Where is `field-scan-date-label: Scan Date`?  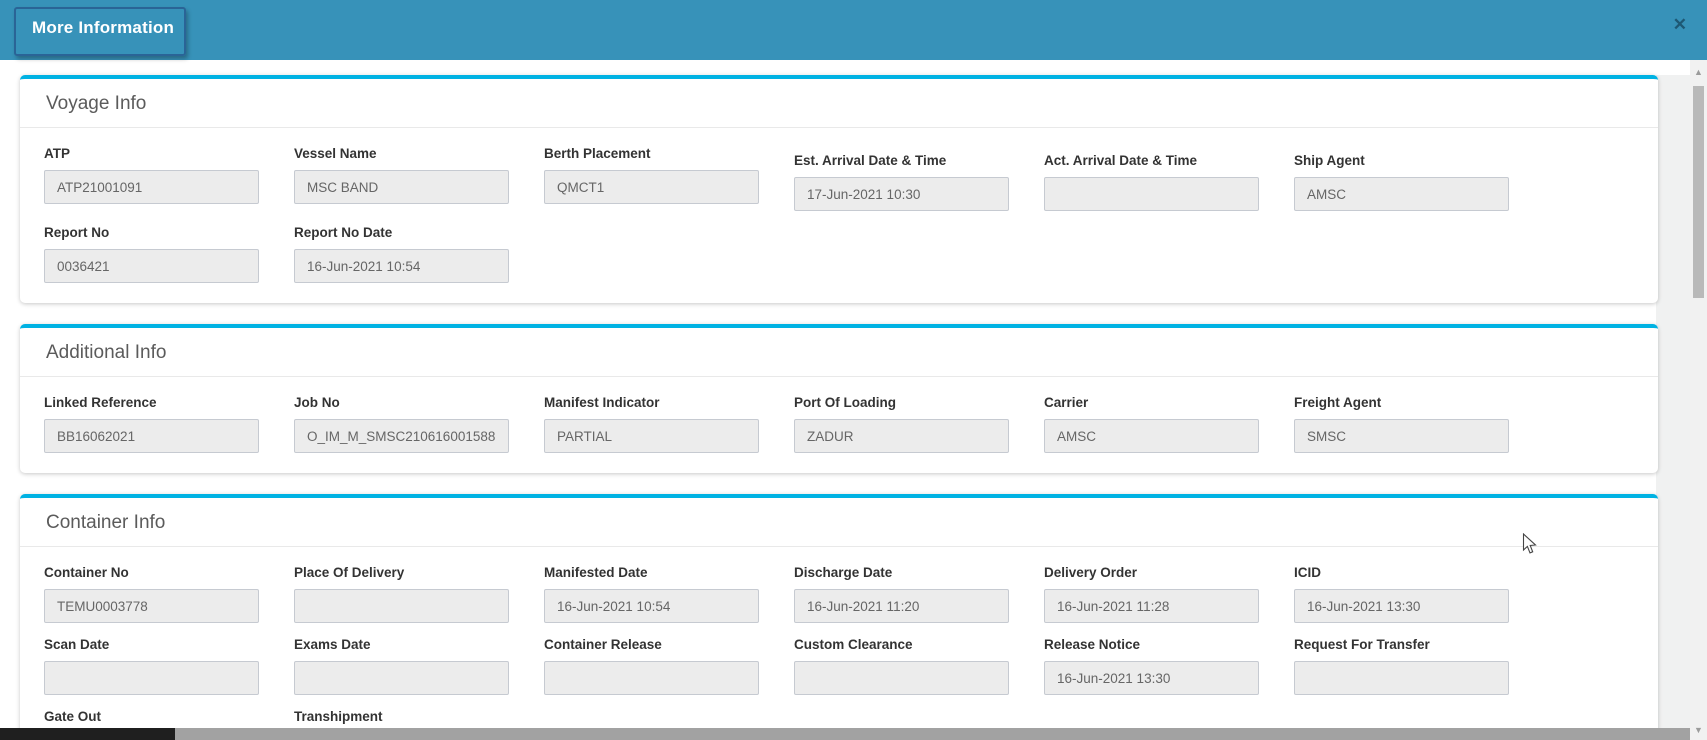 field-scan-date-label: Scan Date is located at coordinates (77, 644).